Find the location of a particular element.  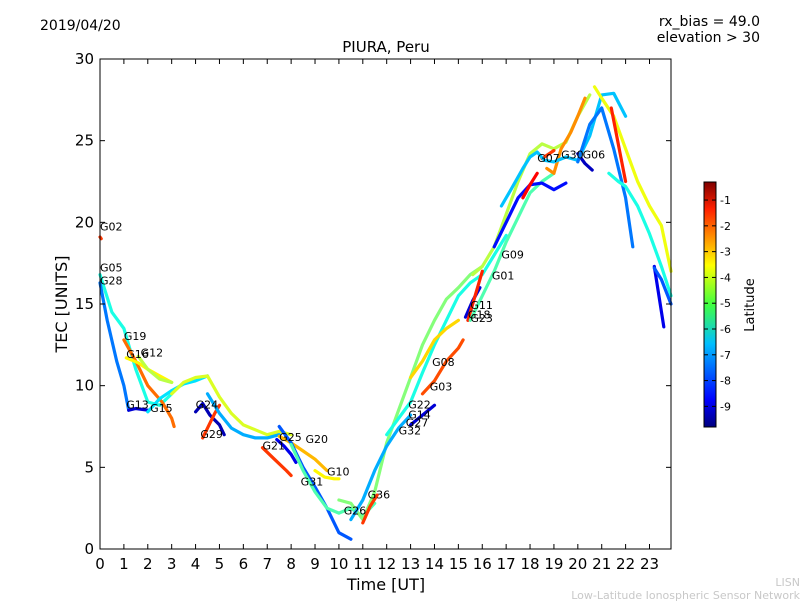

prn-label: G32 is located at coordinates (410, 431).